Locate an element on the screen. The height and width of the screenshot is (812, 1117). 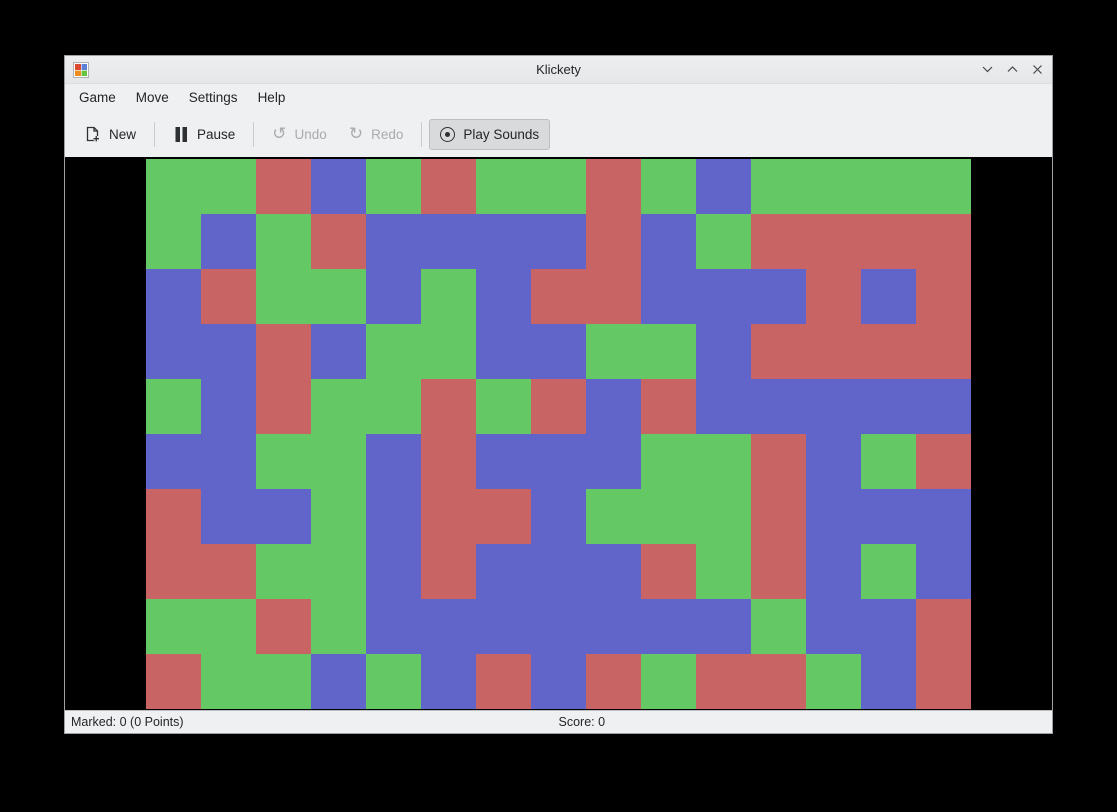
undo-button: ↺ Undo is located at coordinates (299, 134).